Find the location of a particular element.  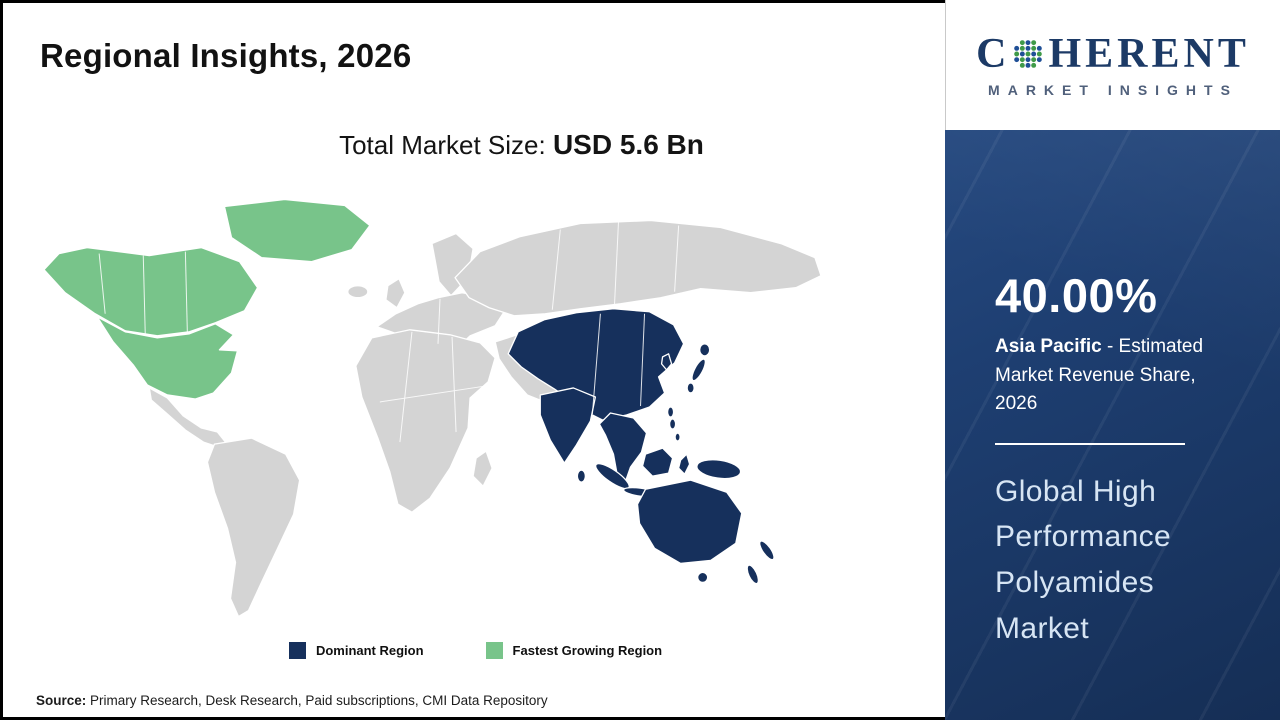

revenue-share-region: Asia Pacific is located at coordinates (1048, 346).